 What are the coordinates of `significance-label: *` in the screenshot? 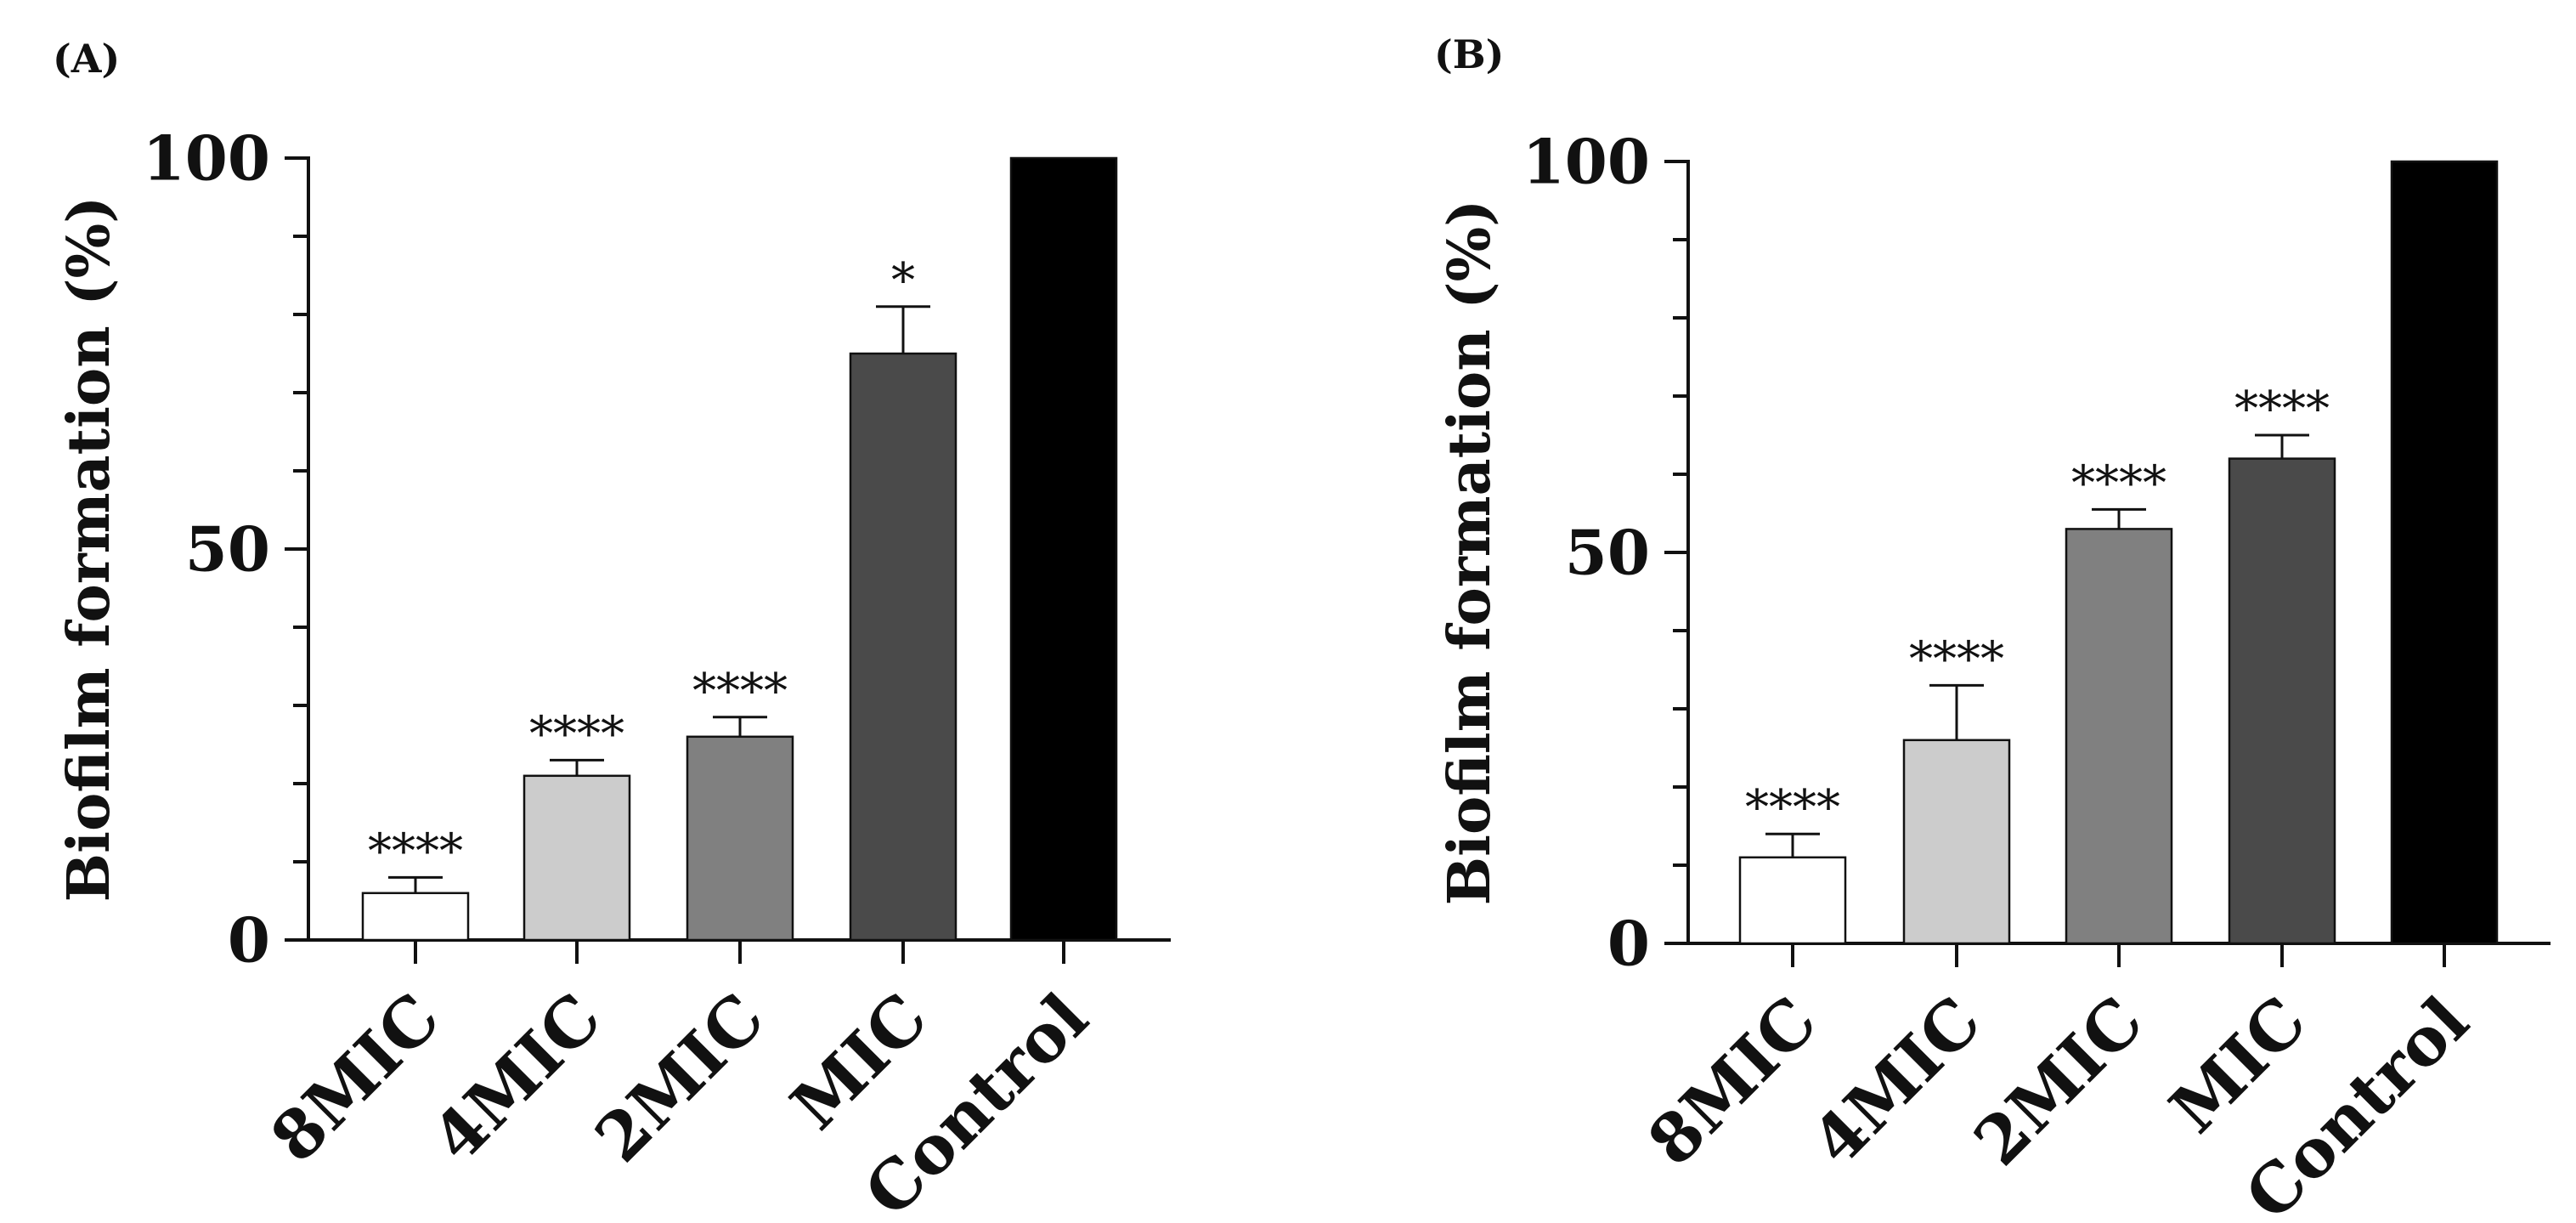 It's located at (903, 281).